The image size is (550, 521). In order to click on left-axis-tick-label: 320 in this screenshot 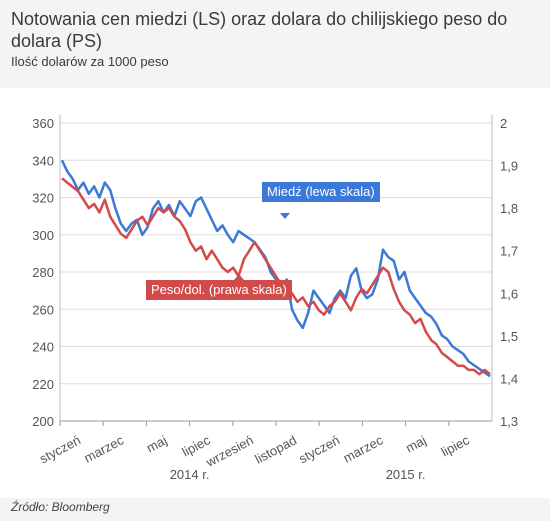, I will do `click(43, 198)`.